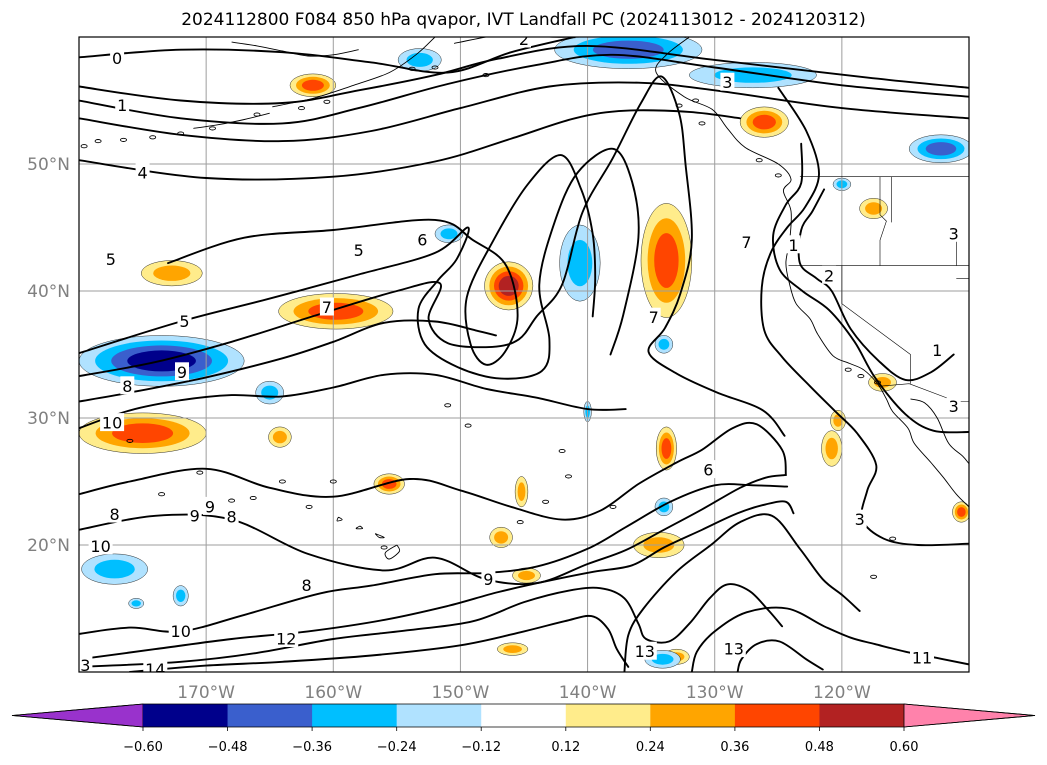 This screenshot has width=1047, height=765. I want to click on contour-label-21: 8, so click(307, 585).